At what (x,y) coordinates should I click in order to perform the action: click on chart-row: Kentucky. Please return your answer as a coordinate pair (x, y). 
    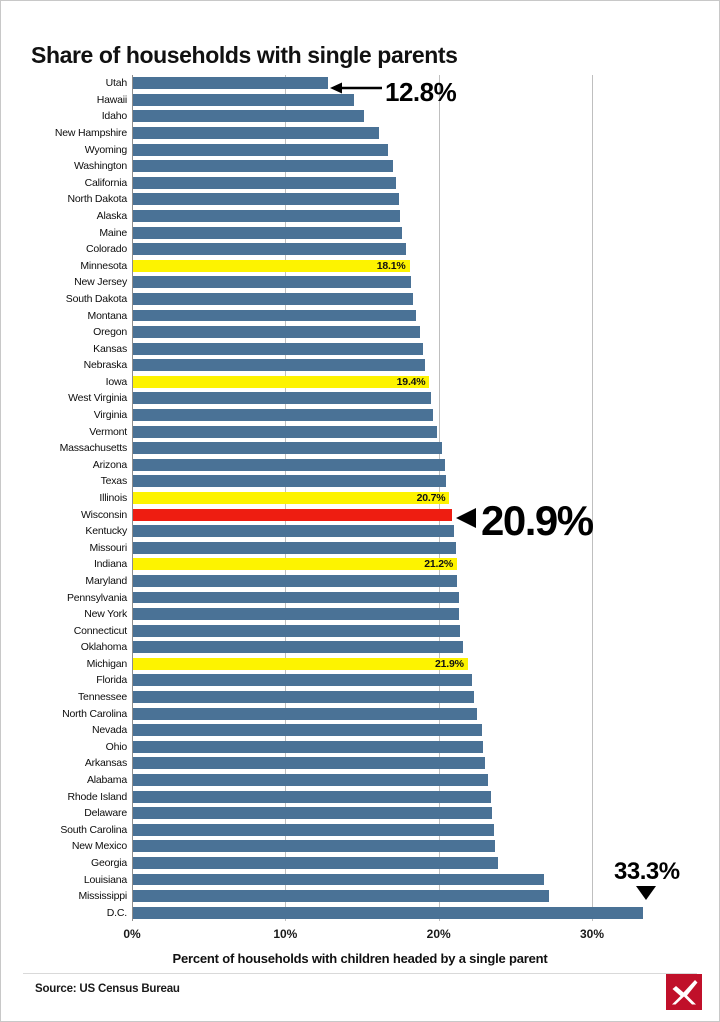
    Looking at the image, I should click on (373, 531).